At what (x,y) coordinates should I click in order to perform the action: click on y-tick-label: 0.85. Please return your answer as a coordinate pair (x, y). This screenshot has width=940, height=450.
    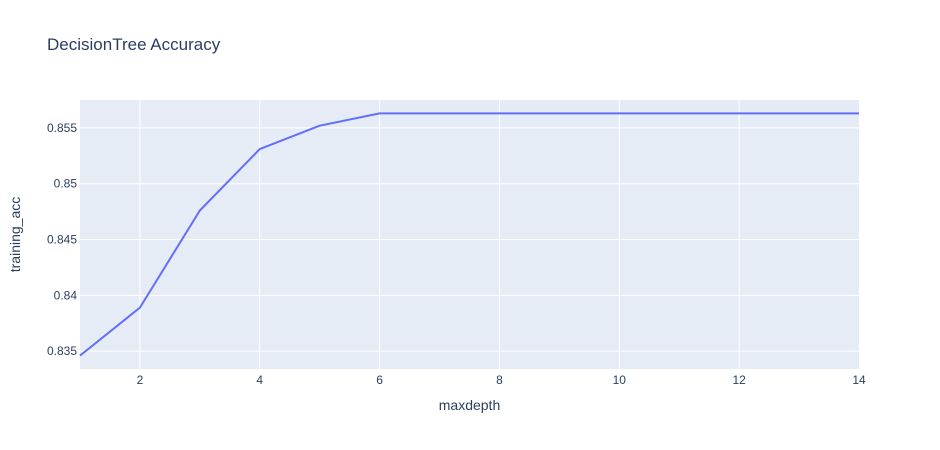
    Looking at the image, I should click on (66, 184).